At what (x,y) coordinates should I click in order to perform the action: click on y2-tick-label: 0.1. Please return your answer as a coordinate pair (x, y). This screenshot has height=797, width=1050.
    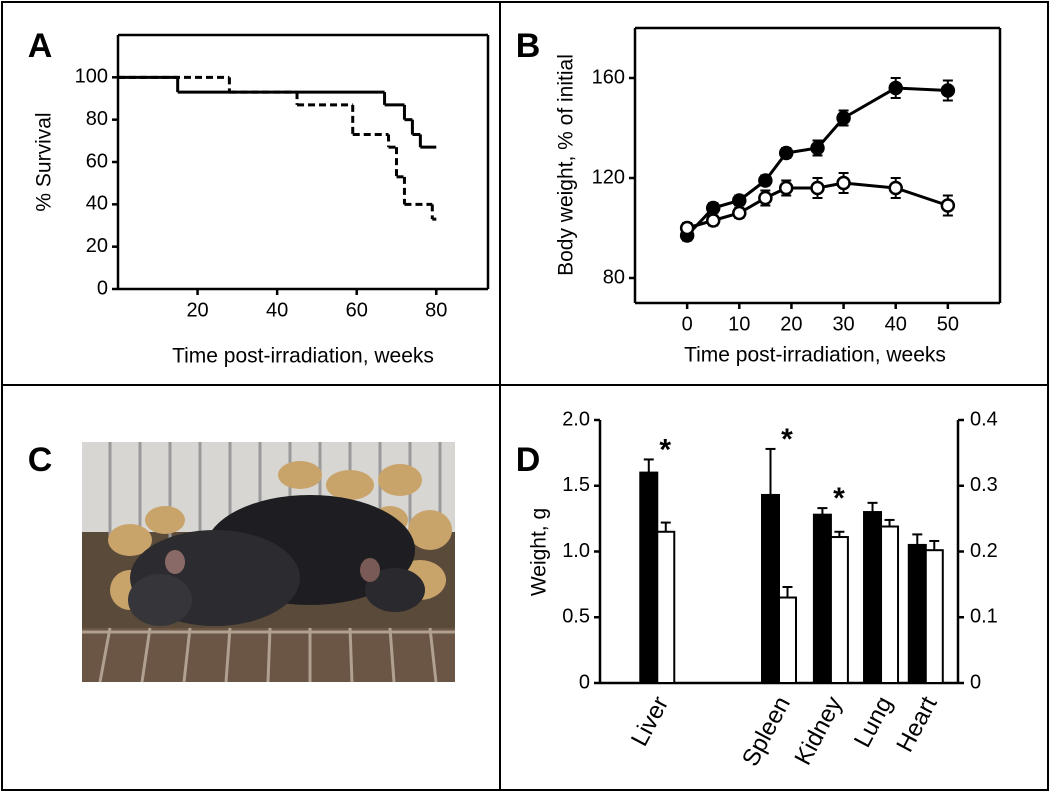
    Looking at the image, I should click on (984, 617).